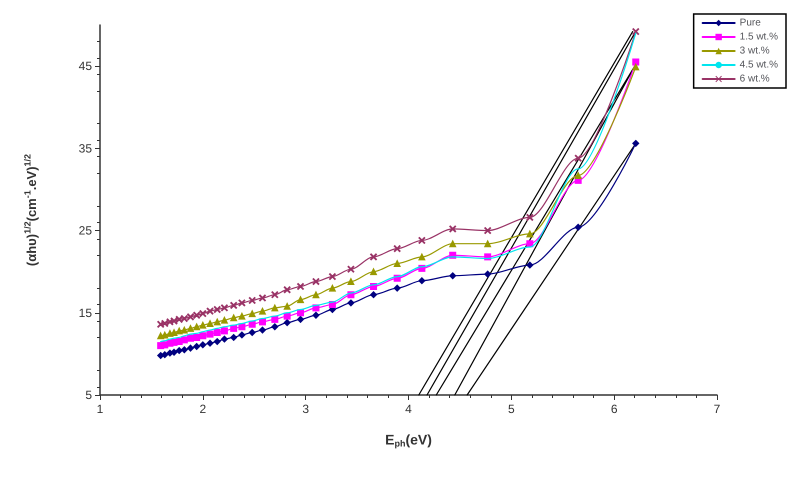 Image resolution: width=796 pixels, height=478 pixels. Describe the element at coordinates (85, 313) in the screenshot. I see `y-tick-label: 15` at that location.